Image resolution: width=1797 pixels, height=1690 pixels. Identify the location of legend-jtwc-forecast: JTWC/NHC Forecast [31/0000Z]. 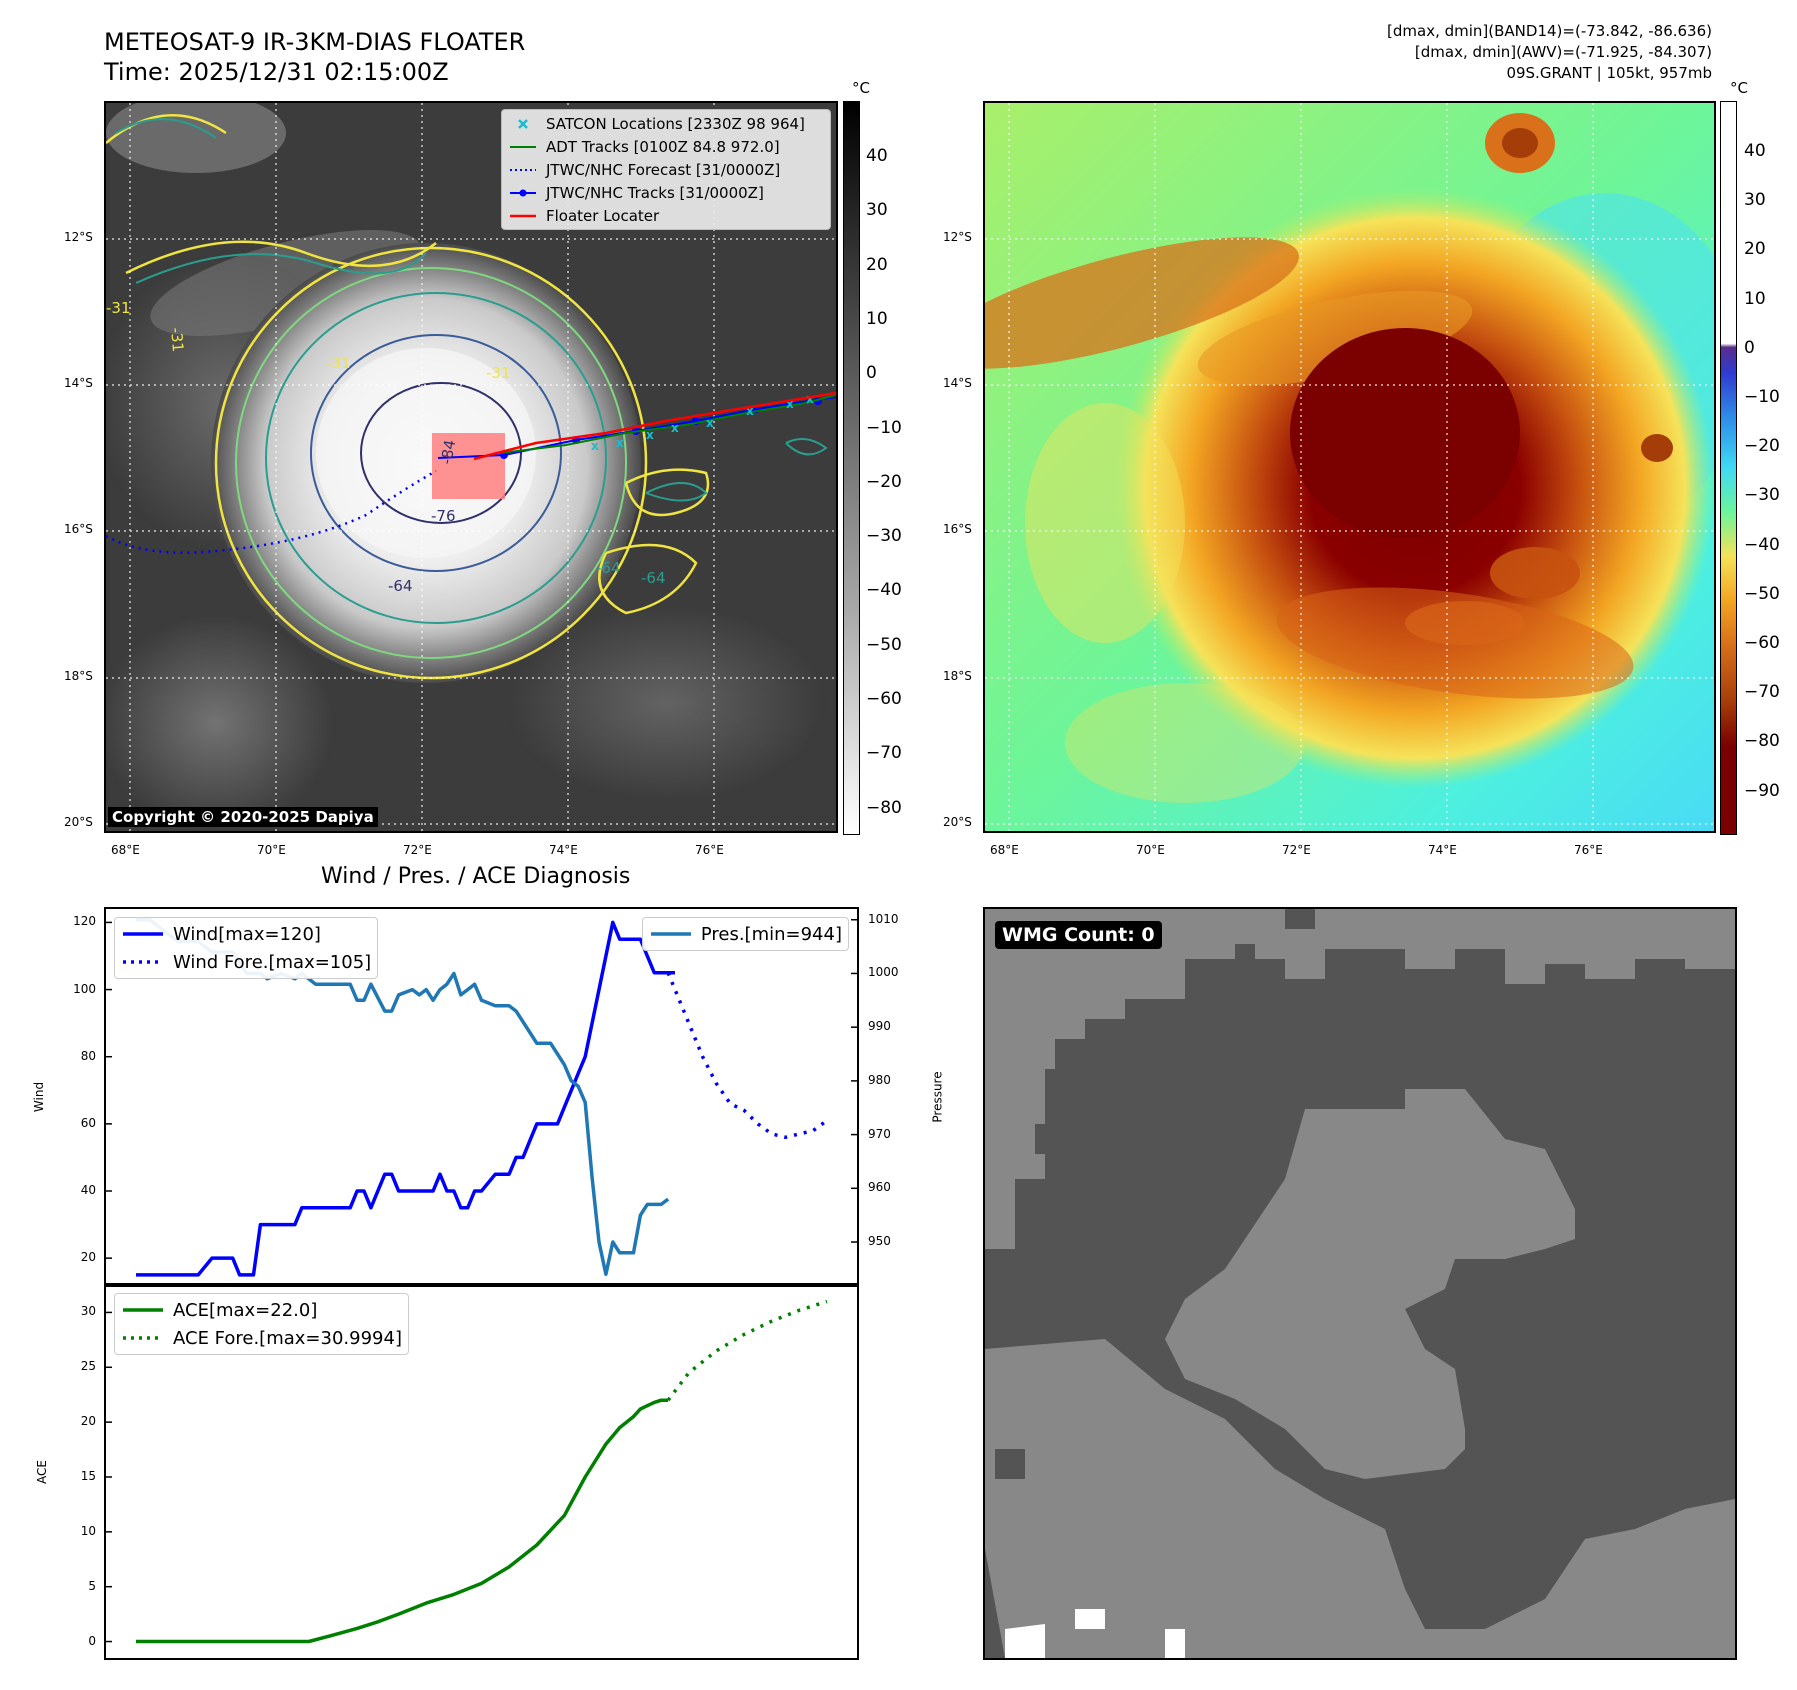
(666, 169).